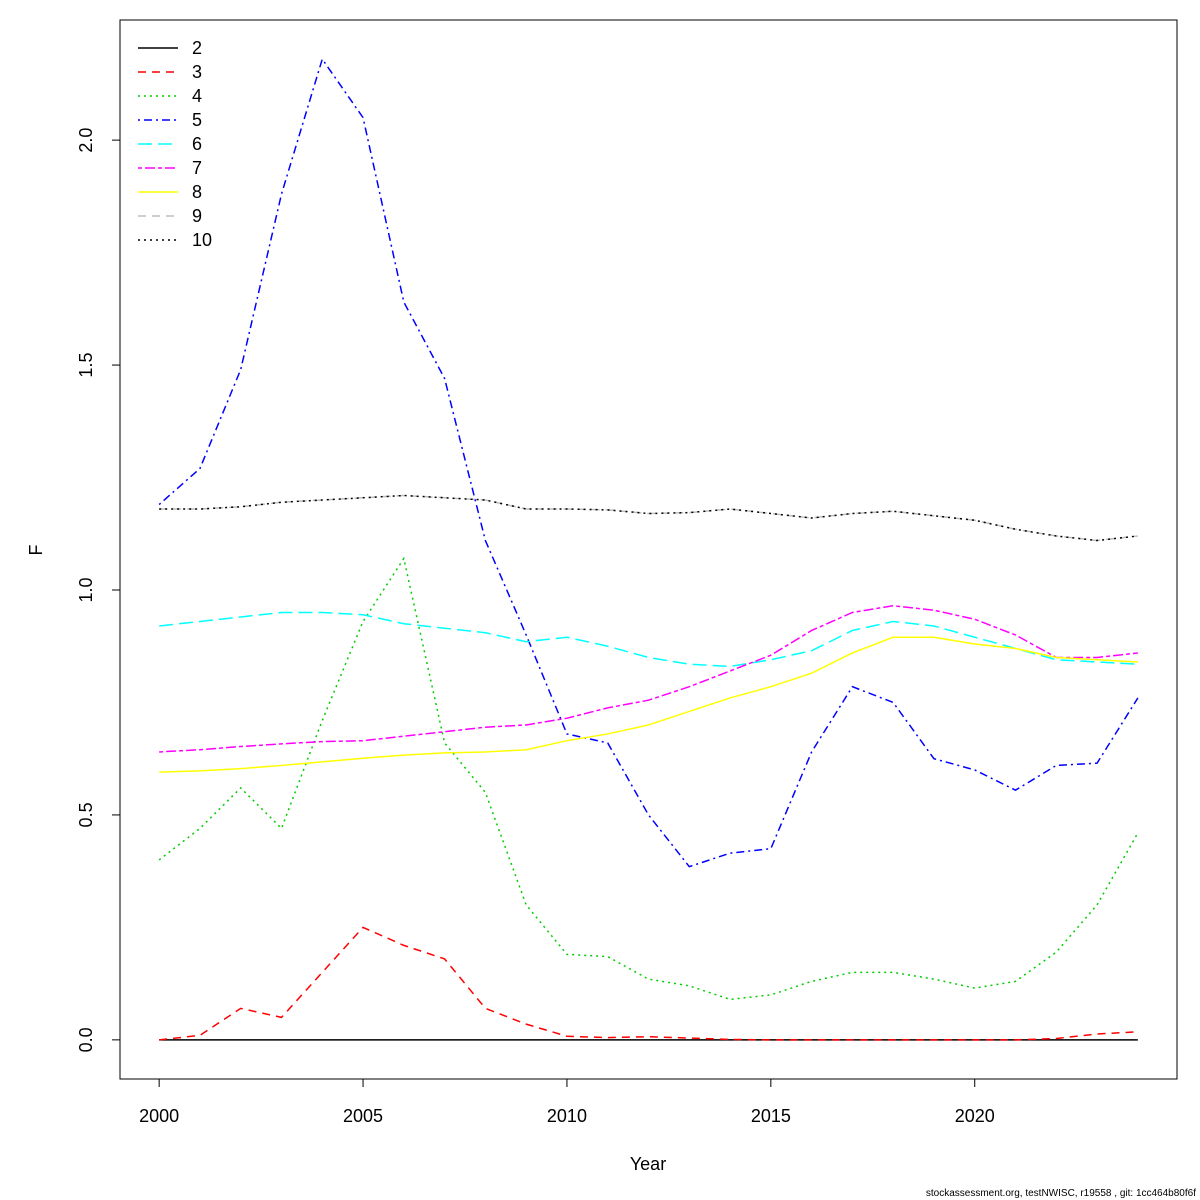 This screenshot has width=1200, height=1200. I want to click on legend-label: 6, so click(197, 144).